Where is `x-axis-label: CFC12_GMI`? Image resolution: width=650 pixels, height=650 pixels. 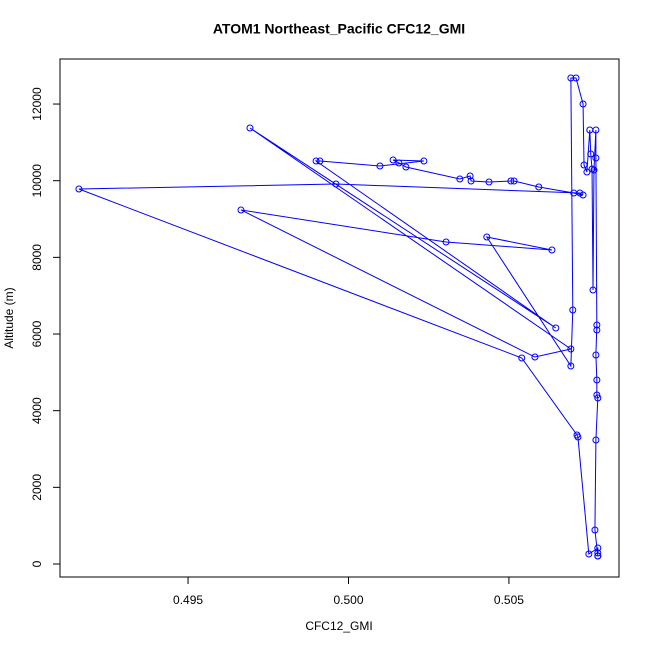
x-axis-label: CFC12_GMI is located at coordinates (338, 626).